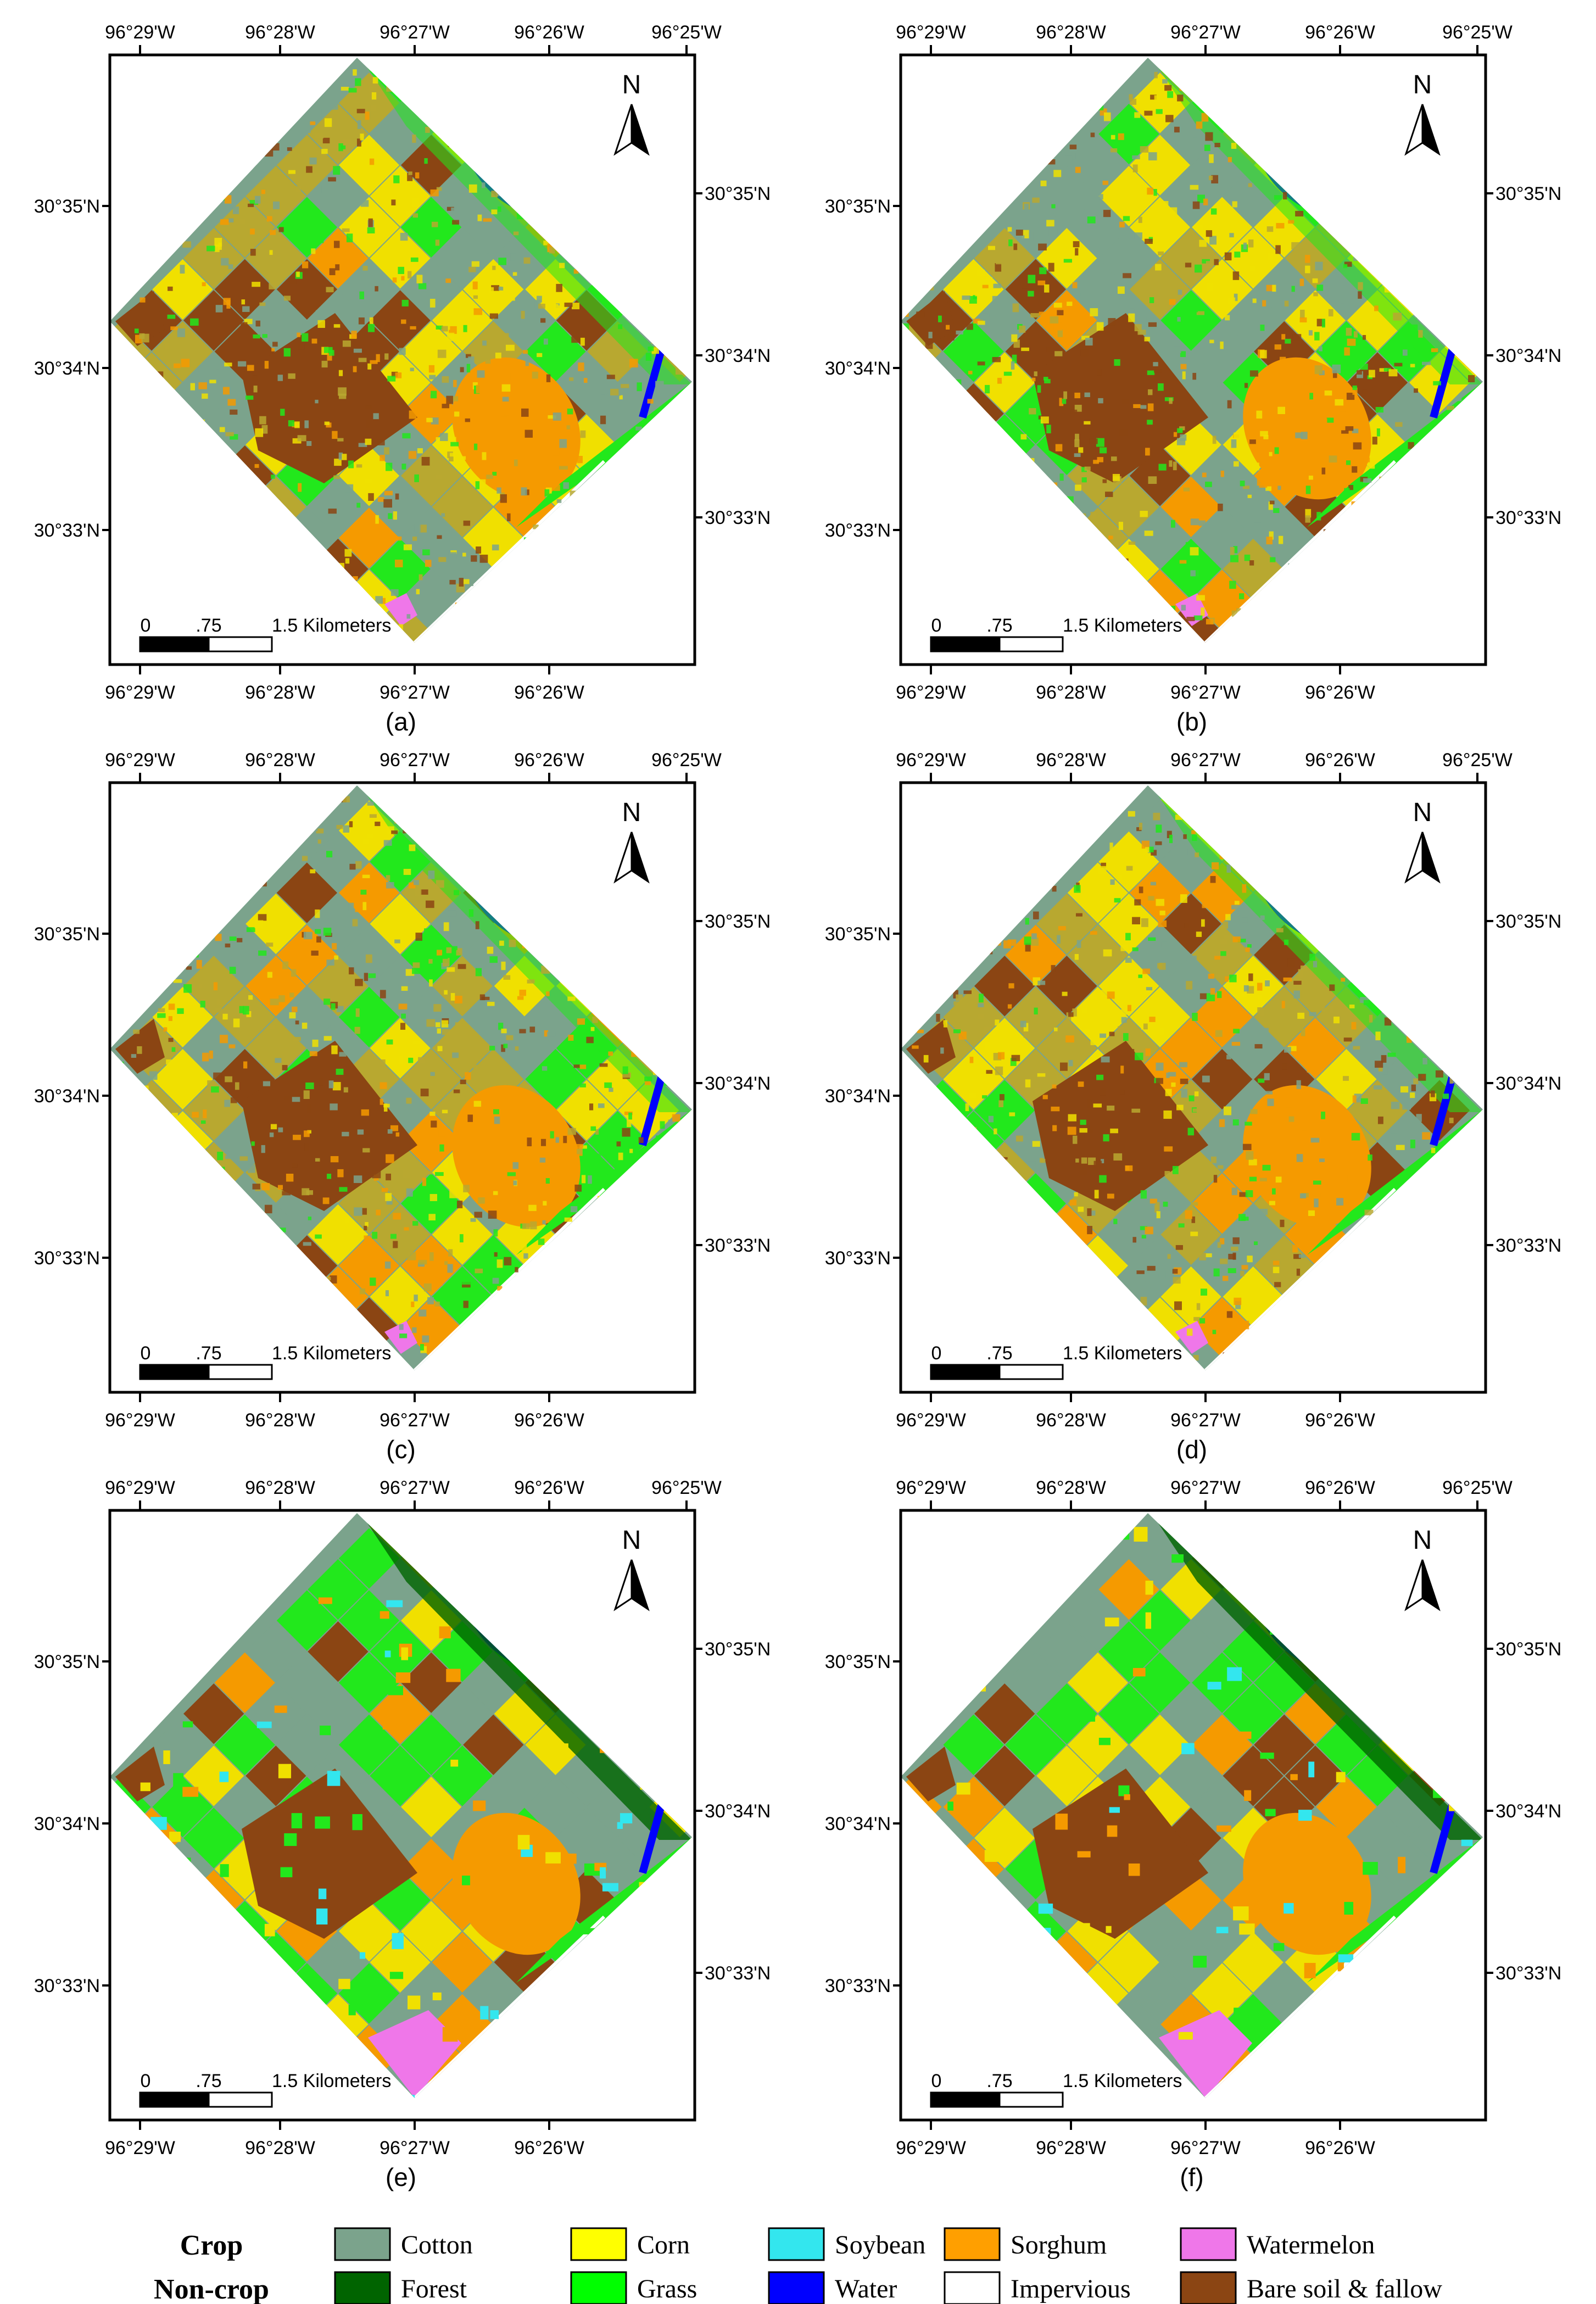 This screenshot has height=2304, width=1596. I want to click on legend-item-noncrop: Forest, so click(400, 2287).